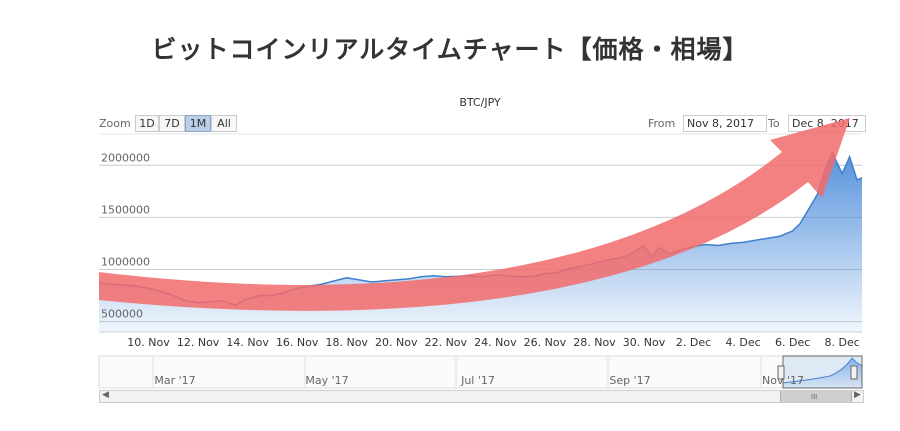  Describe the element at coordinates (742, 342) in the screenshot. I see `x-tick-label: 4. Dec` at that location.